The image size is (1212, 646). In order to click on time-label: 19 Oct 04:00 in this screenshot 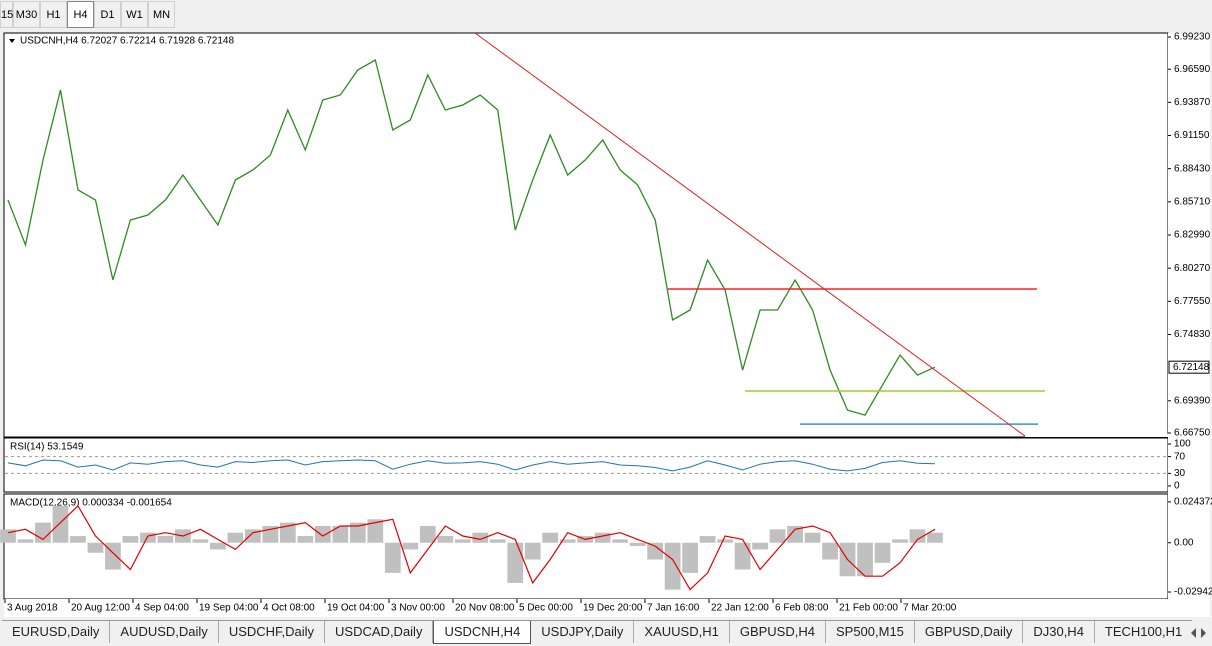, I will do `click(356, 608)`.